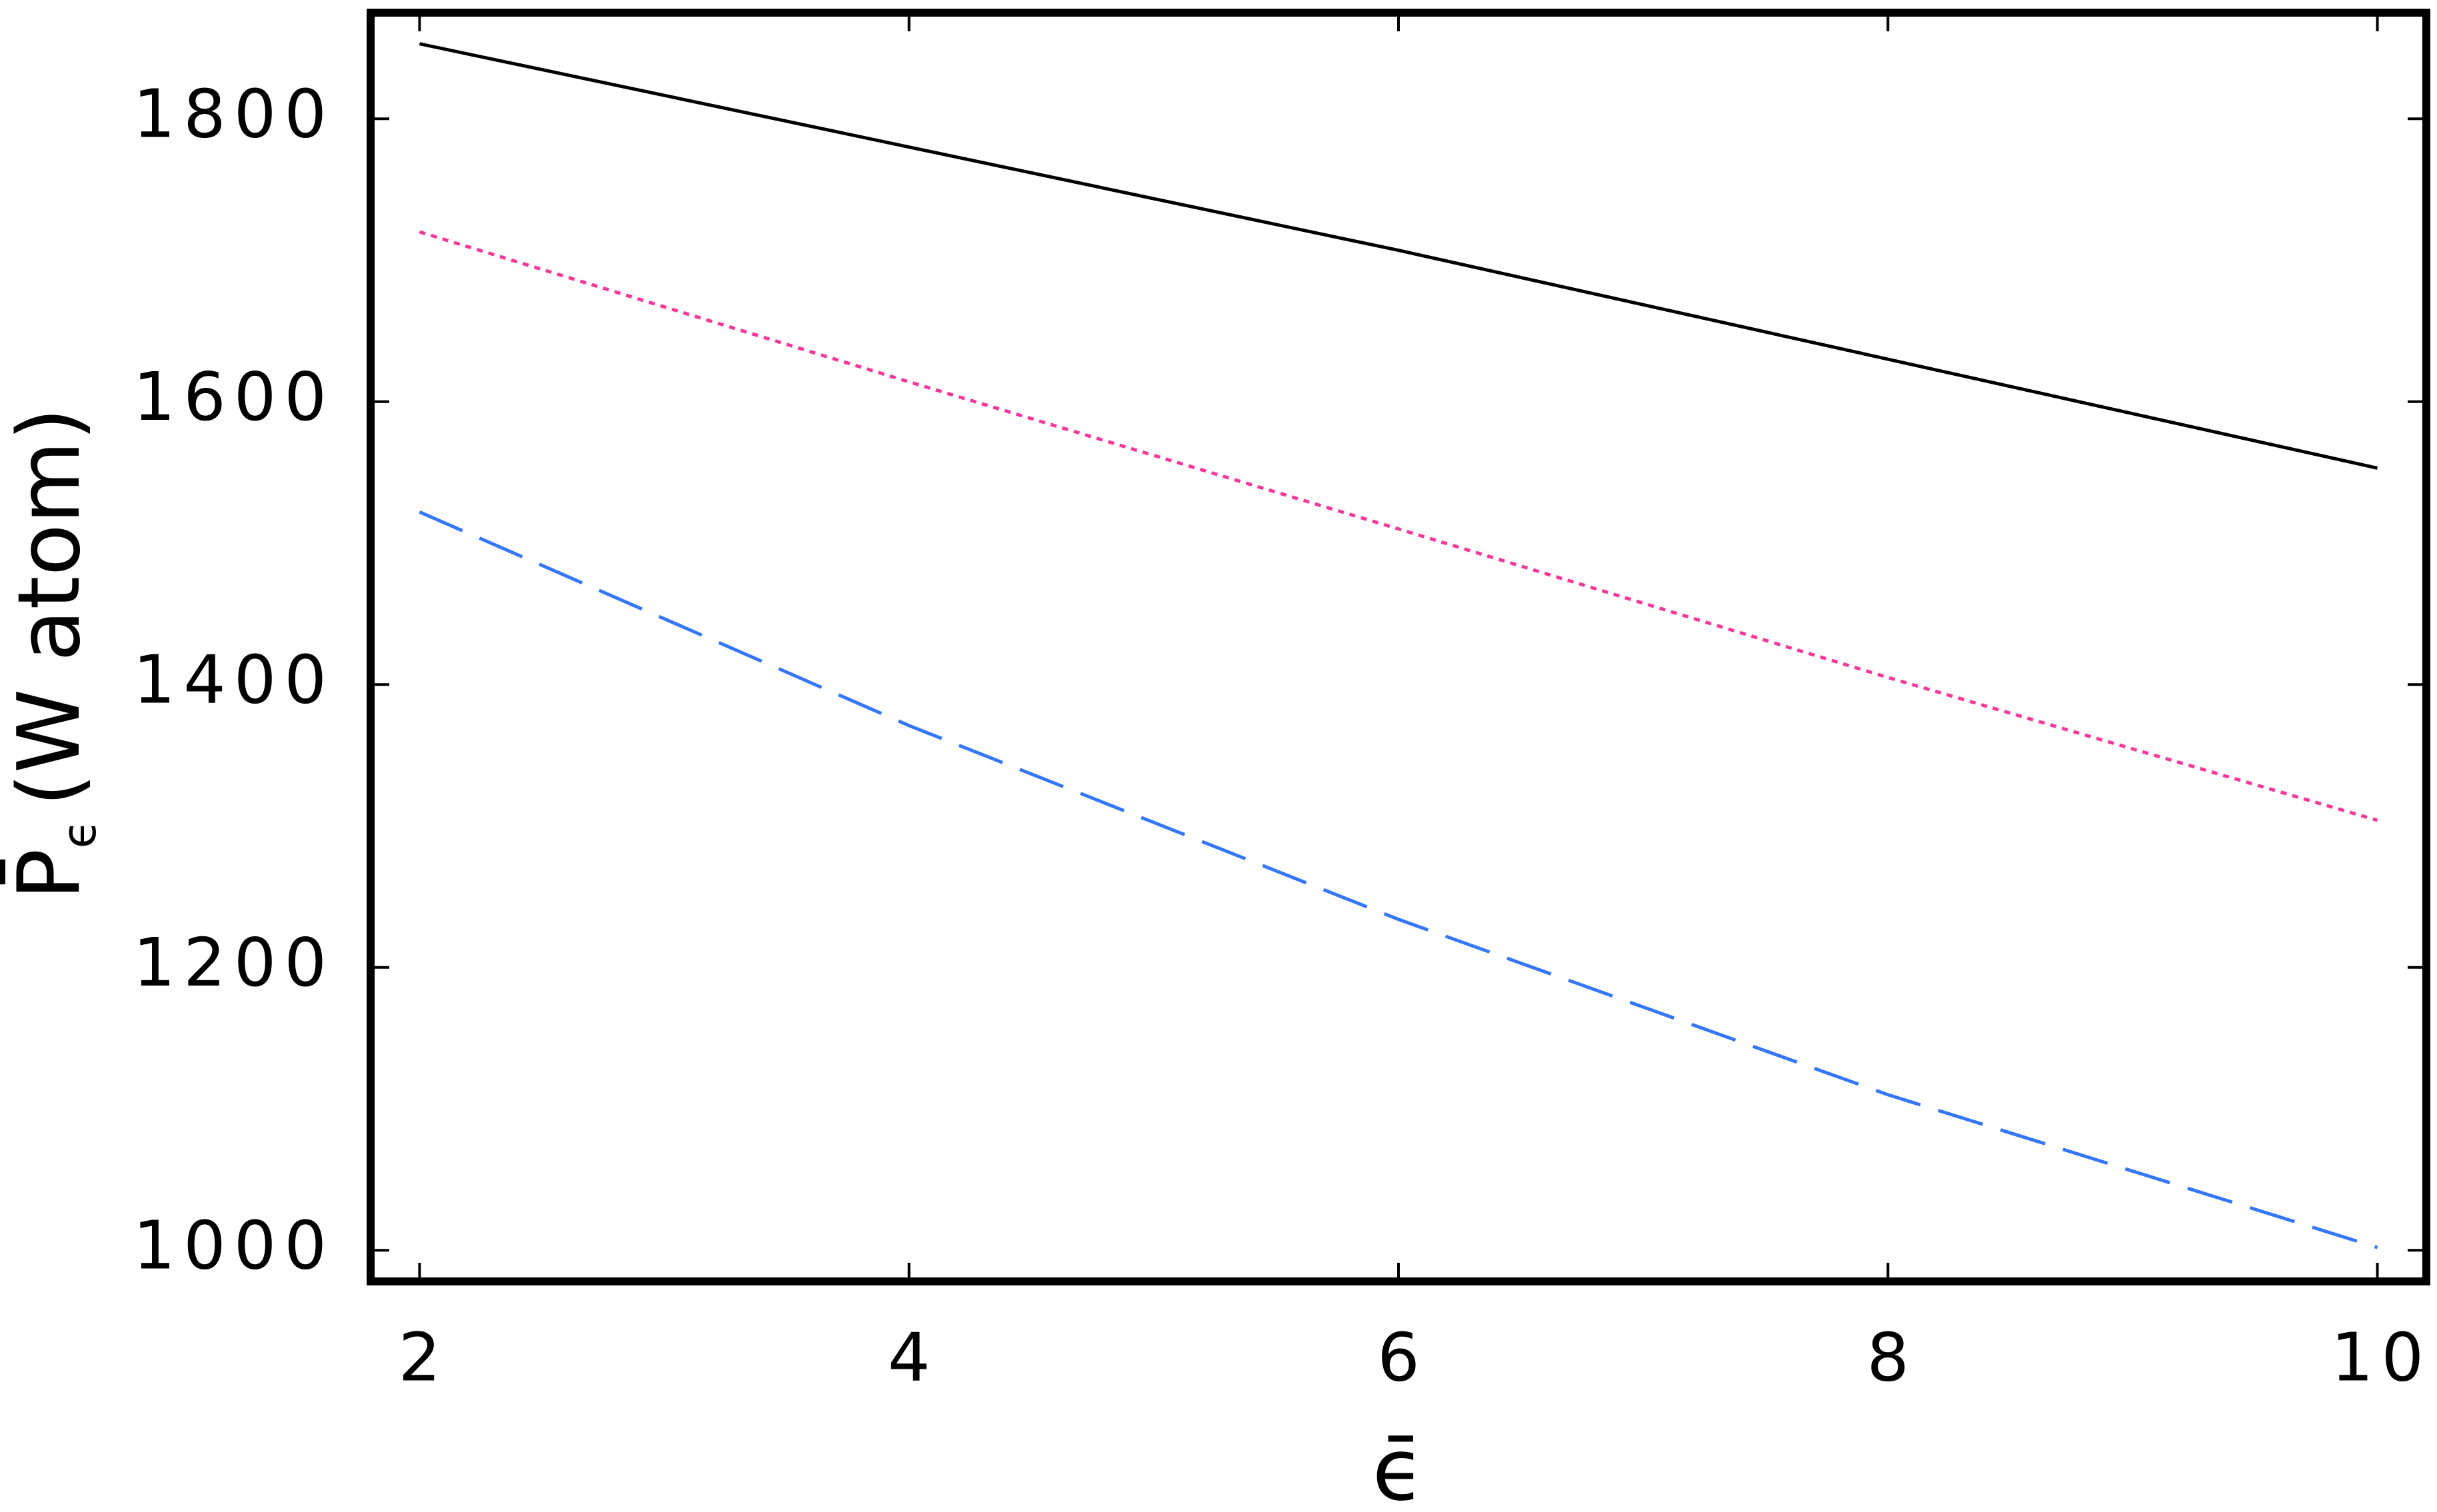 The width and height of the screenshot is (2437, 1512). What do you see at coordinates (424, 1357) in the screenshot?
I see `x-tick-label: 2` at bounding box center [424, 1357].